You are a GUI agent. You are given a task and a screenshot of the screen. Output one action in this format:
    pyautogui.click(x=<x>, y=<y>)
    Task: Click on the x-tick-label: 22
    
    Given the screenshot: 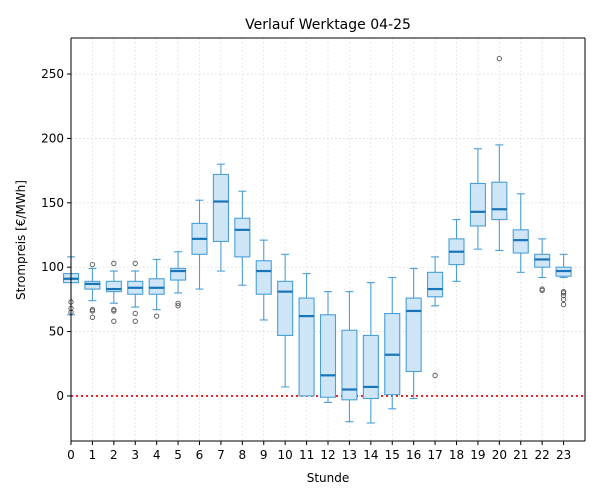 What is the action you would take?
    pyautogui.click(x=542, y=455)
    